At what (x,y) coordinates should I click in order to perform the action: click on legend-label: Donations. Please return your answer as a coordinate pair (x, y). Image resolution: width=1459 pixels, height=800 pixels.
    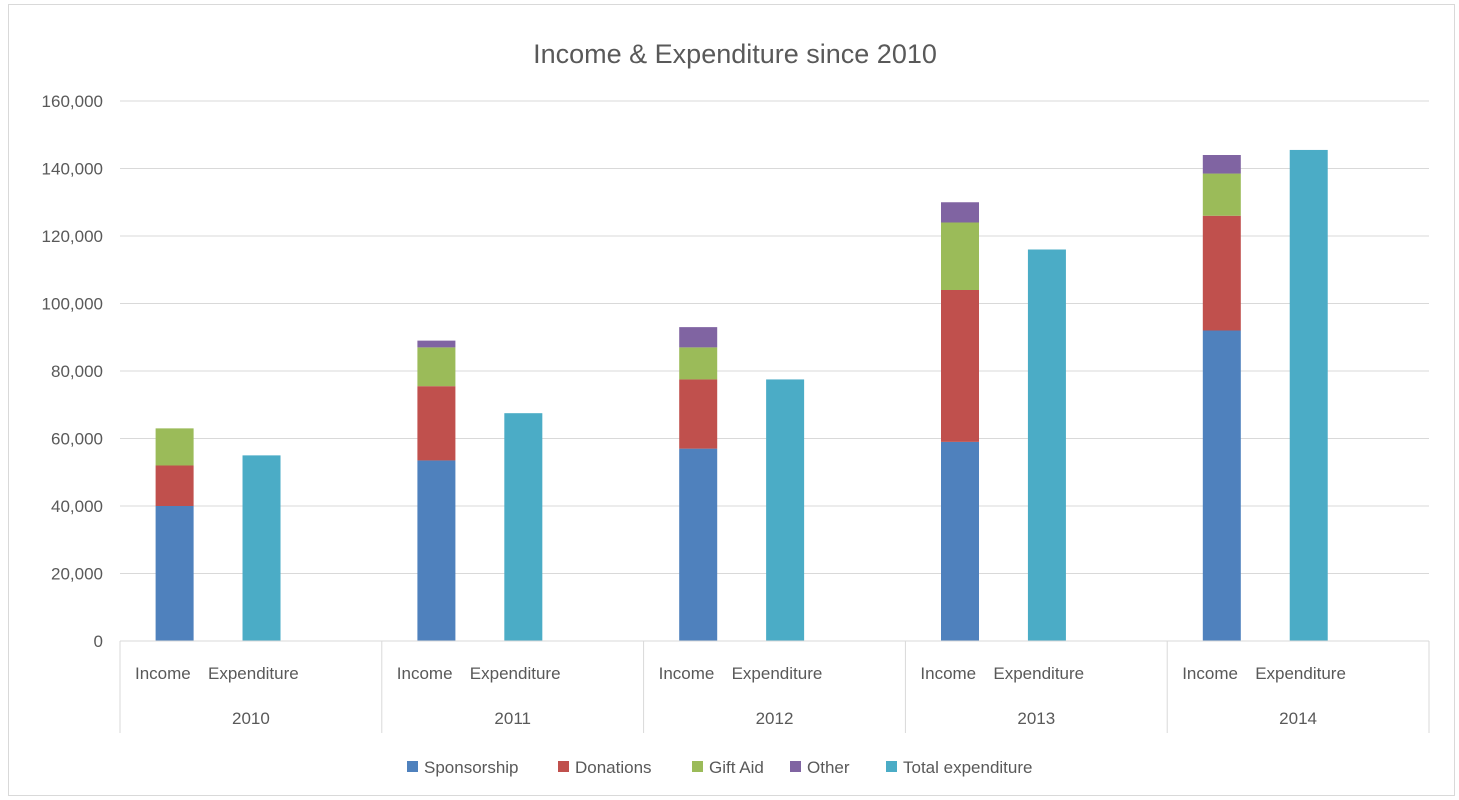
    Looking at the image, I should click on (613, 767).